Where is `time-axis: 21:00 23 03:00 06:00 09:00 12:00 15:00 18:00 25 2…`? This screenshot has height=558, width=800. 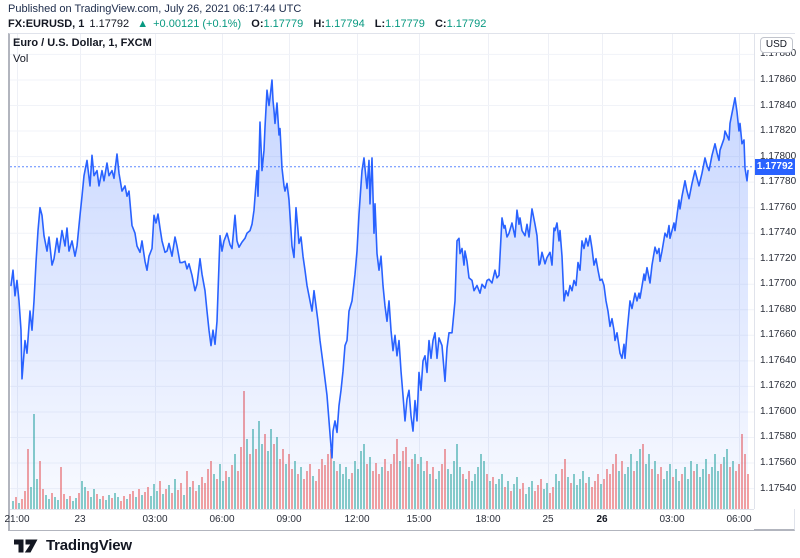 time-axis: 21:00 23 03:00 06:00 09:00 12:00 15:00 18:00 25 2… is located at coordinates (379, 519).